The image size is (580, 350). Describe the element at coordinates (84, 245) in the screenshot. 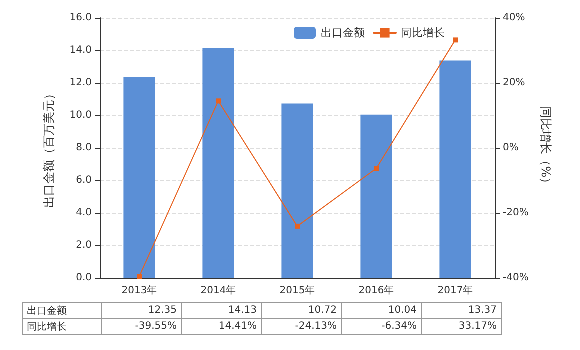

I see `y-tick-label: 2.0` at that location.